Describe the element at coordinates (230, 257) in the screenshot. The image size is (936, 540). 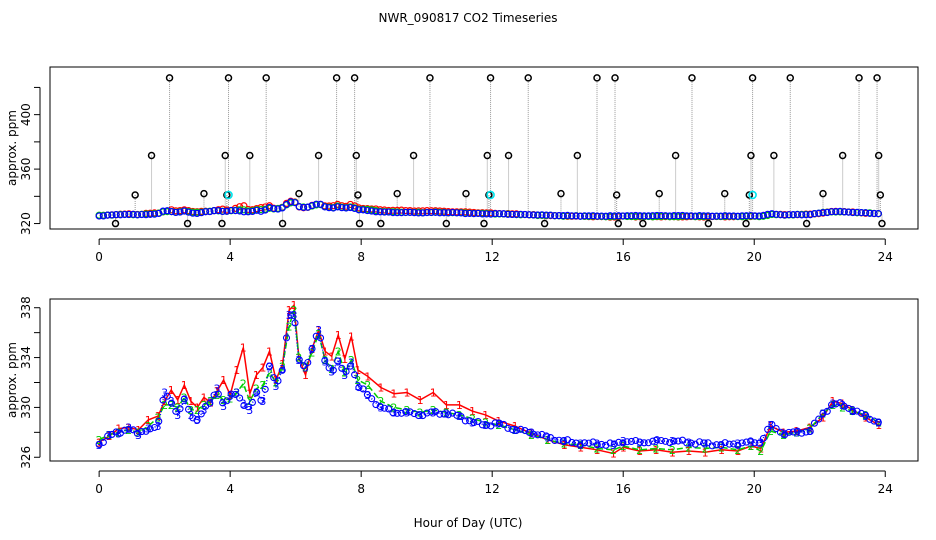
I see `top-x-tick-label: 4` at that location.